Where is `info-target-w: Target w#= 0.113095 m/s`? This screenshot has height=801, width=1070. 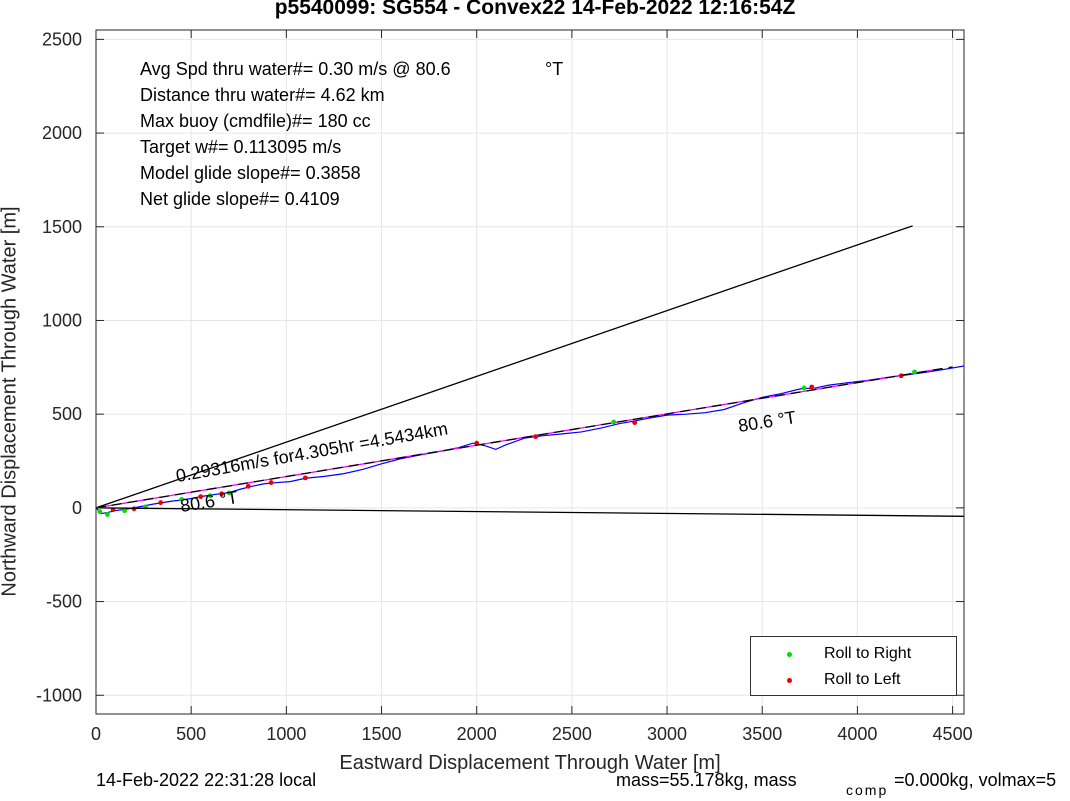 info-target-w: Target w#= 0.113095 m/s is located at coordinates (241, 147).